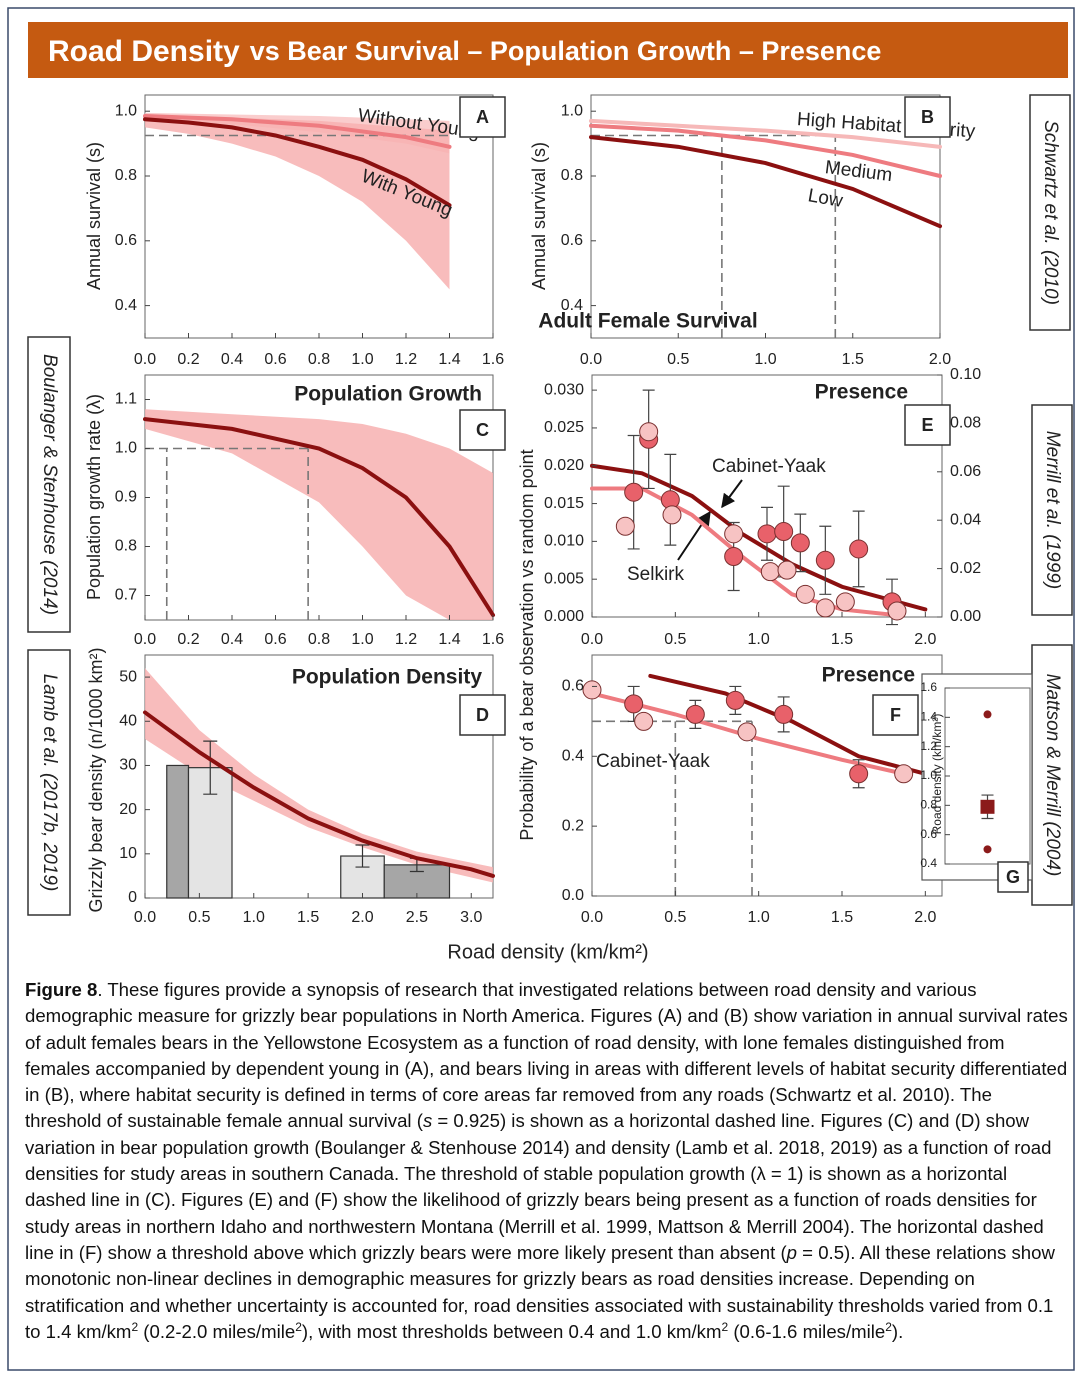 Image resolution: width=1081 pixels, height=1378 pixels. Describe the element at coordinates (573, 895) in the screenshot. I see `y-tick-label: 0.0` at that location.